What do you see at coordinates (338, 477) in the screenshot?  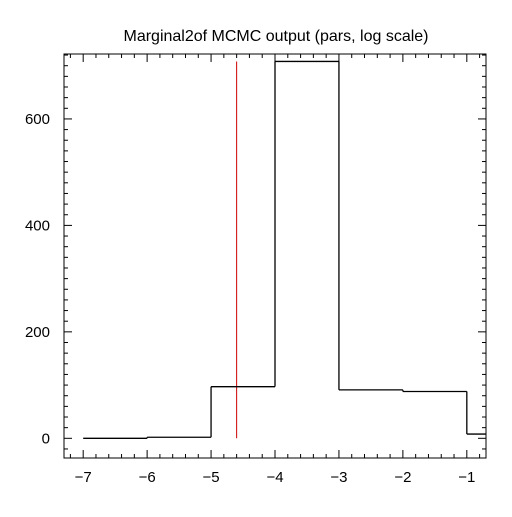 I see `x-tick-label: −3` at bounding box center [338, 477].